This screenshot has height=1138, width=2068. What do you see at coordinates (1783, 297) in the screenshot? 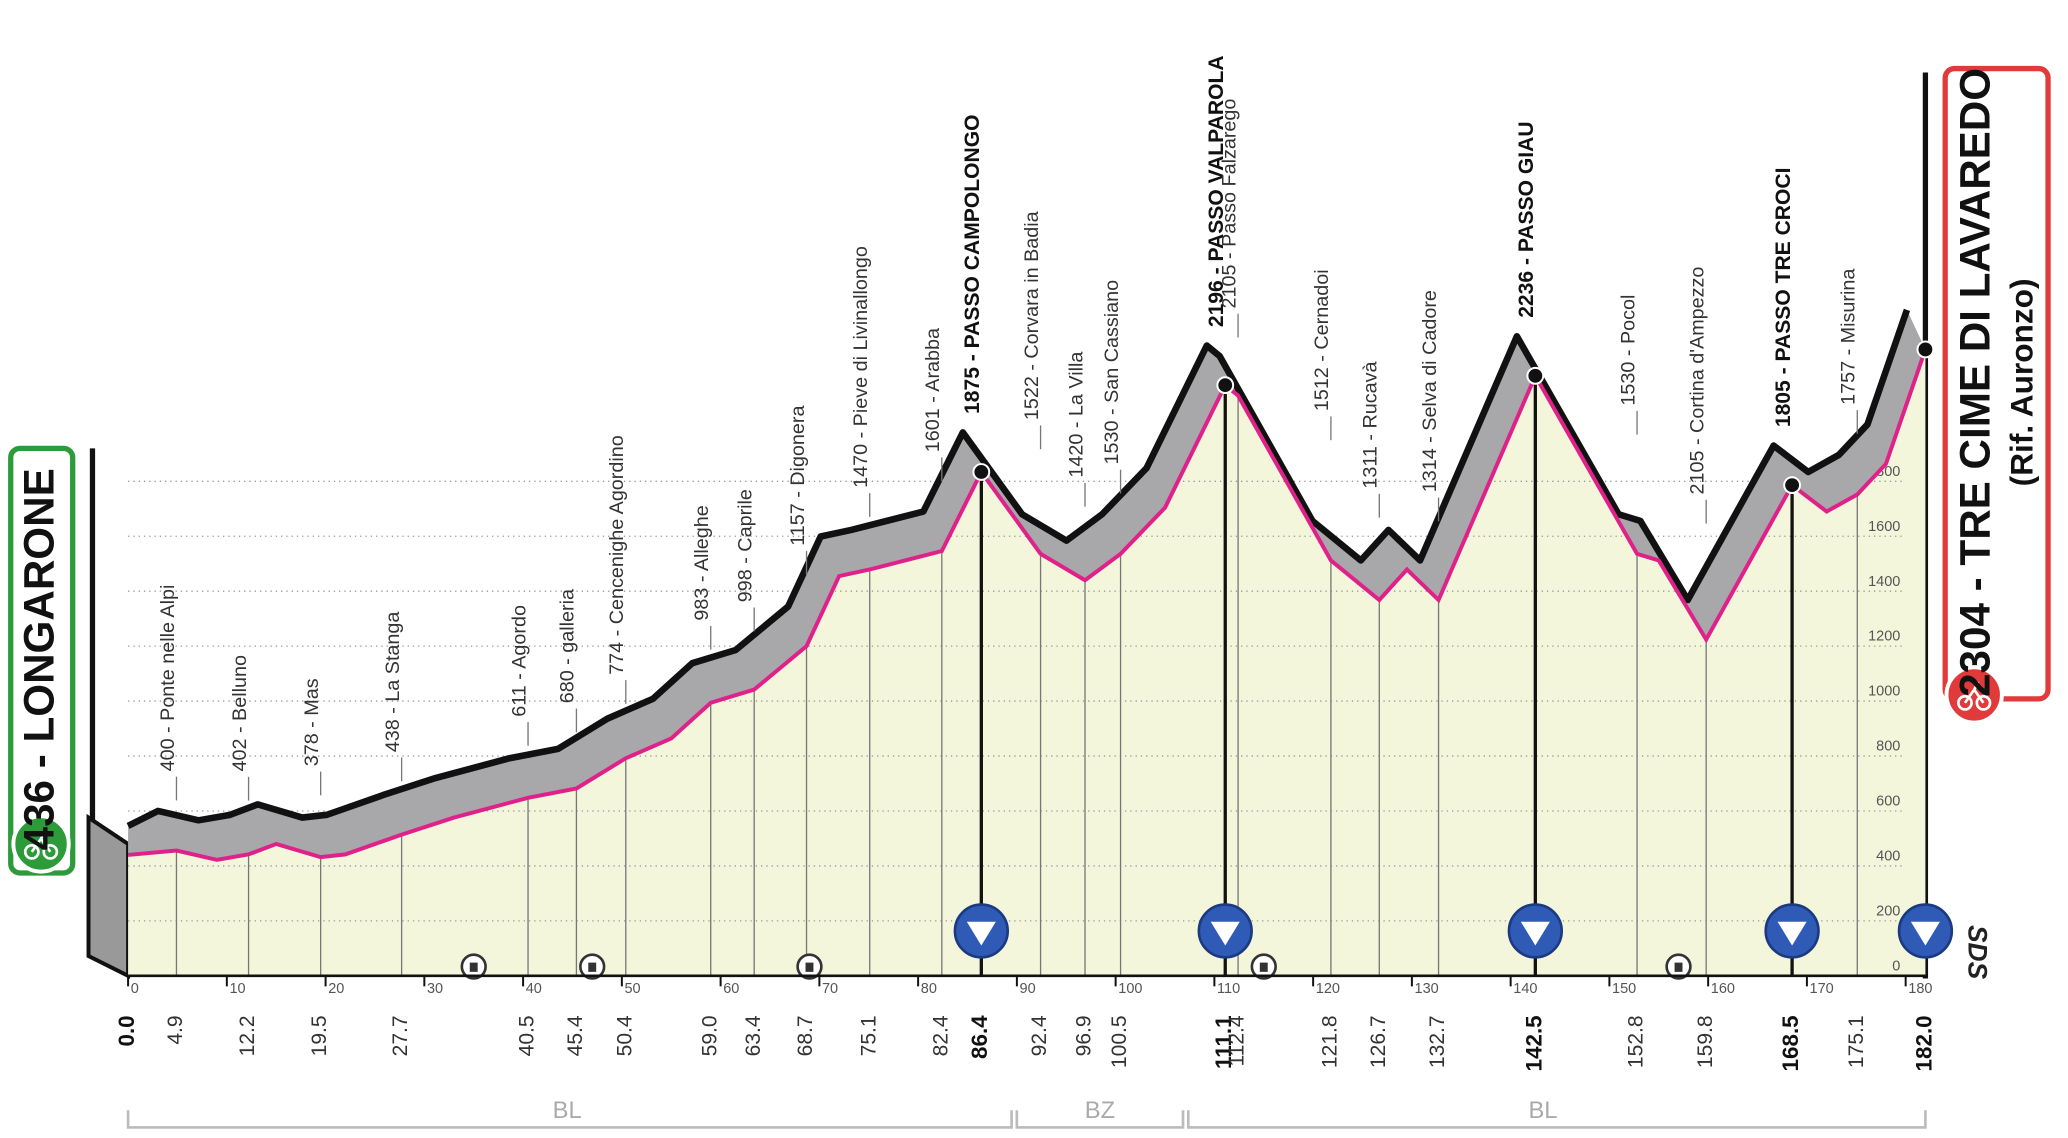
I see `waypoint-label: 1805 - PASSO TRE CROCI` at bounding box center [1783, 297].